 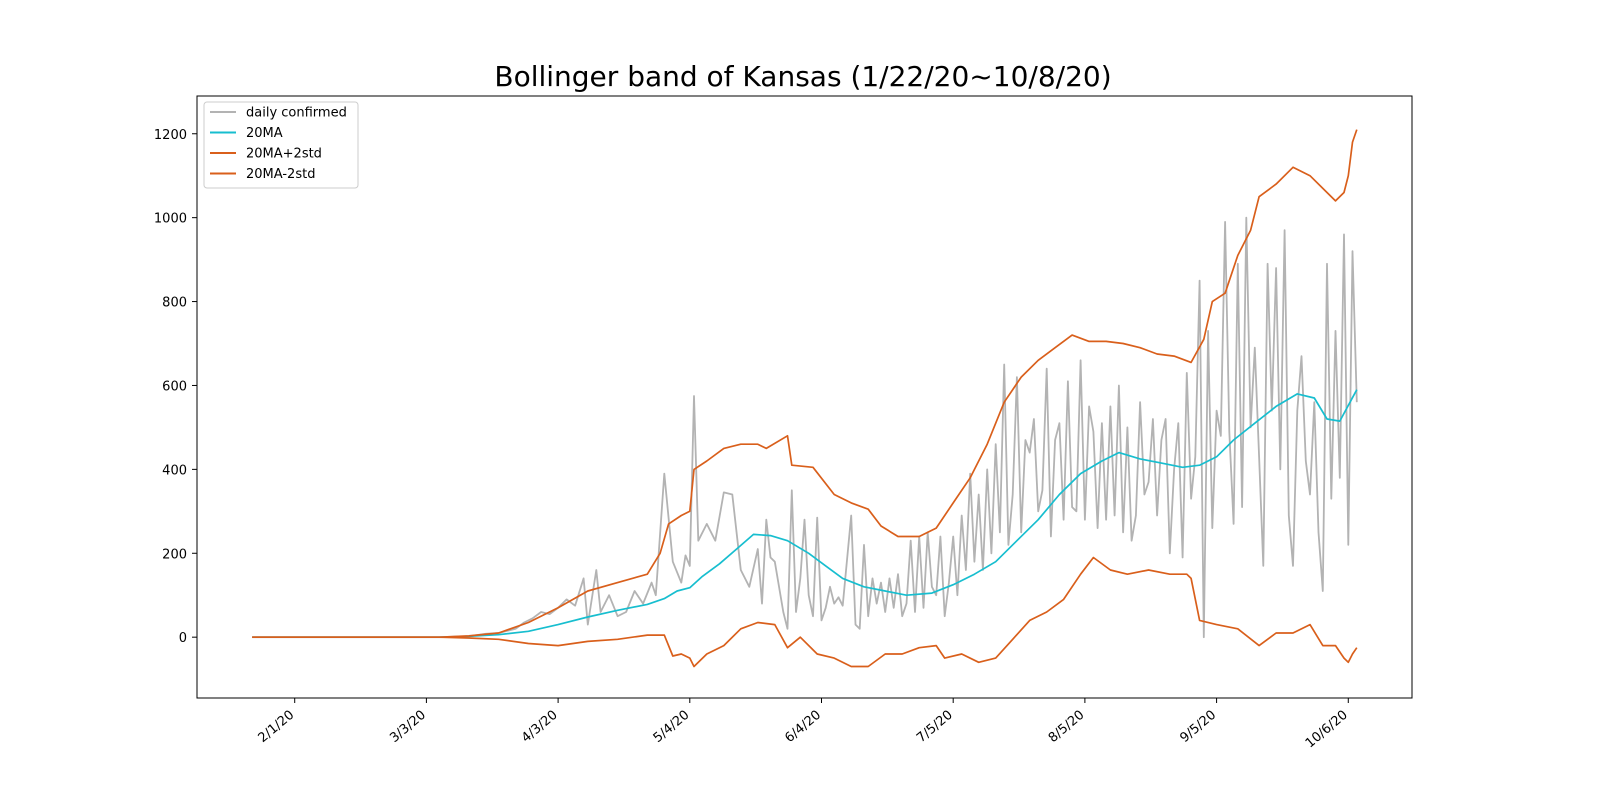 I want to click on x-tick-label: 5/4/20, so click(x=672, y=727).